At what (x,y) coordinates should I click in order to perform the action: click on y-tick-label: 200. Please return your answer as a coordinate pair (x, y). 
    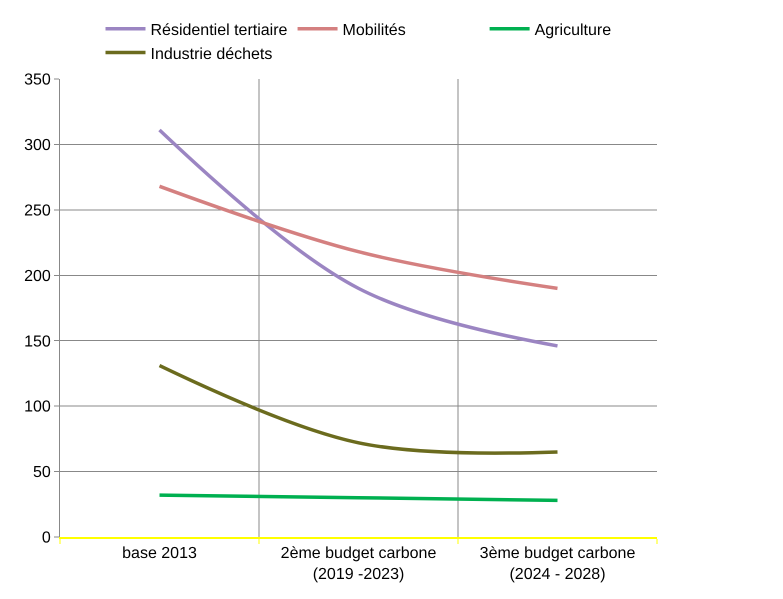
    Looking at the image, I should click on (37, 276).